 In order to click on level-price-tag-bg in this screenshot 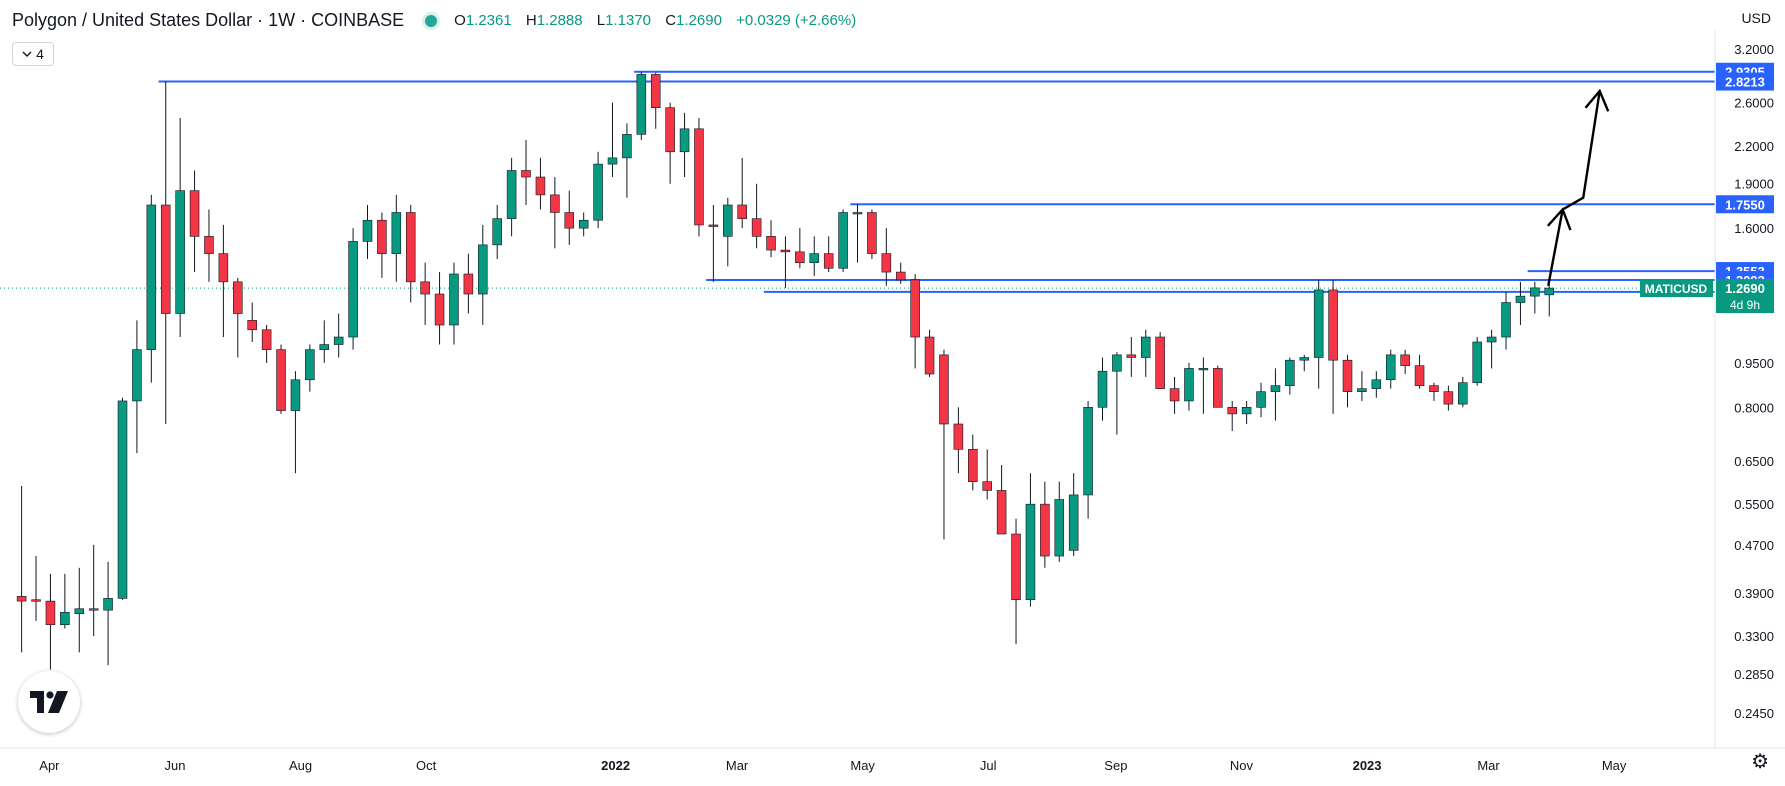, I will do `click(1745, 81)`.